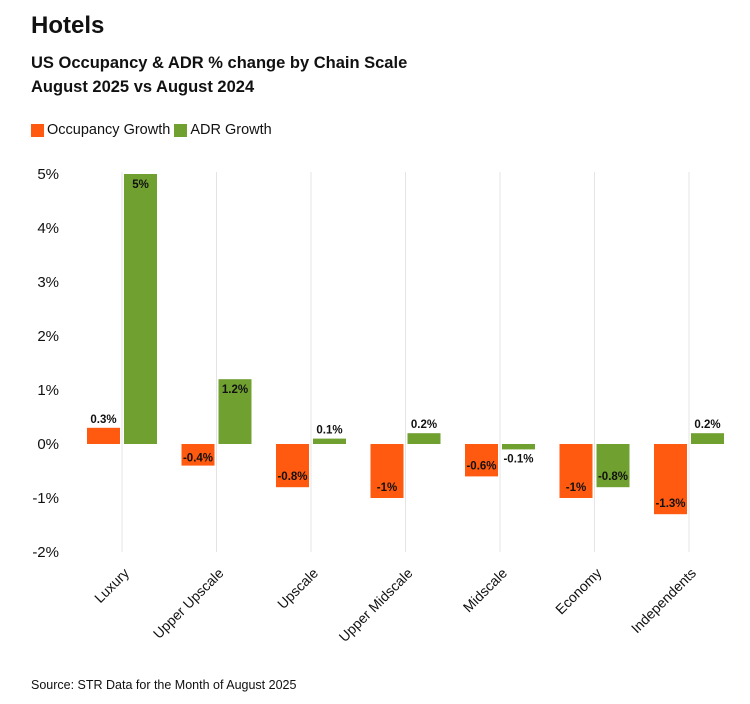  I want to click on adr-bar-midscale, so click(518, 447).